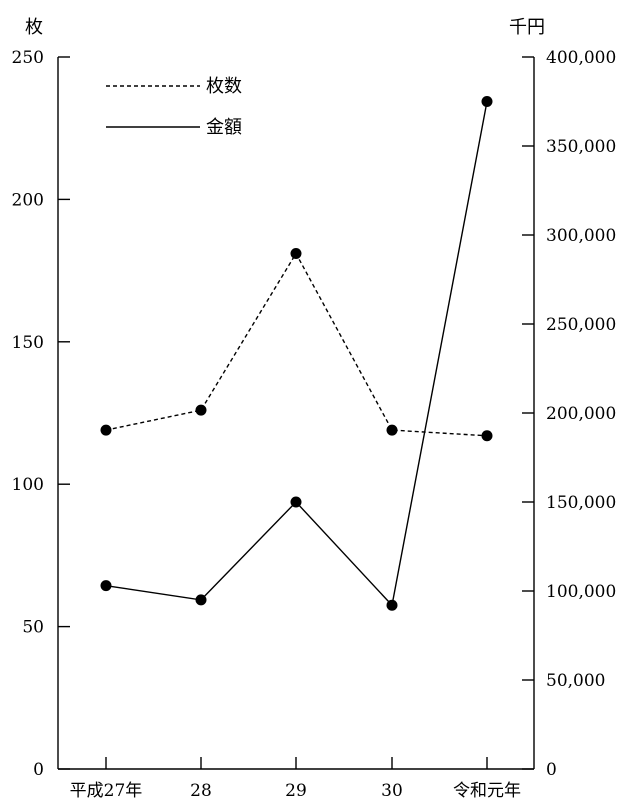 The width and height of the screenshot is (622, 808). Describe the element at coordinates (224, 127) in the screenshot. I see `legend-label-amount: 金額` at that location.